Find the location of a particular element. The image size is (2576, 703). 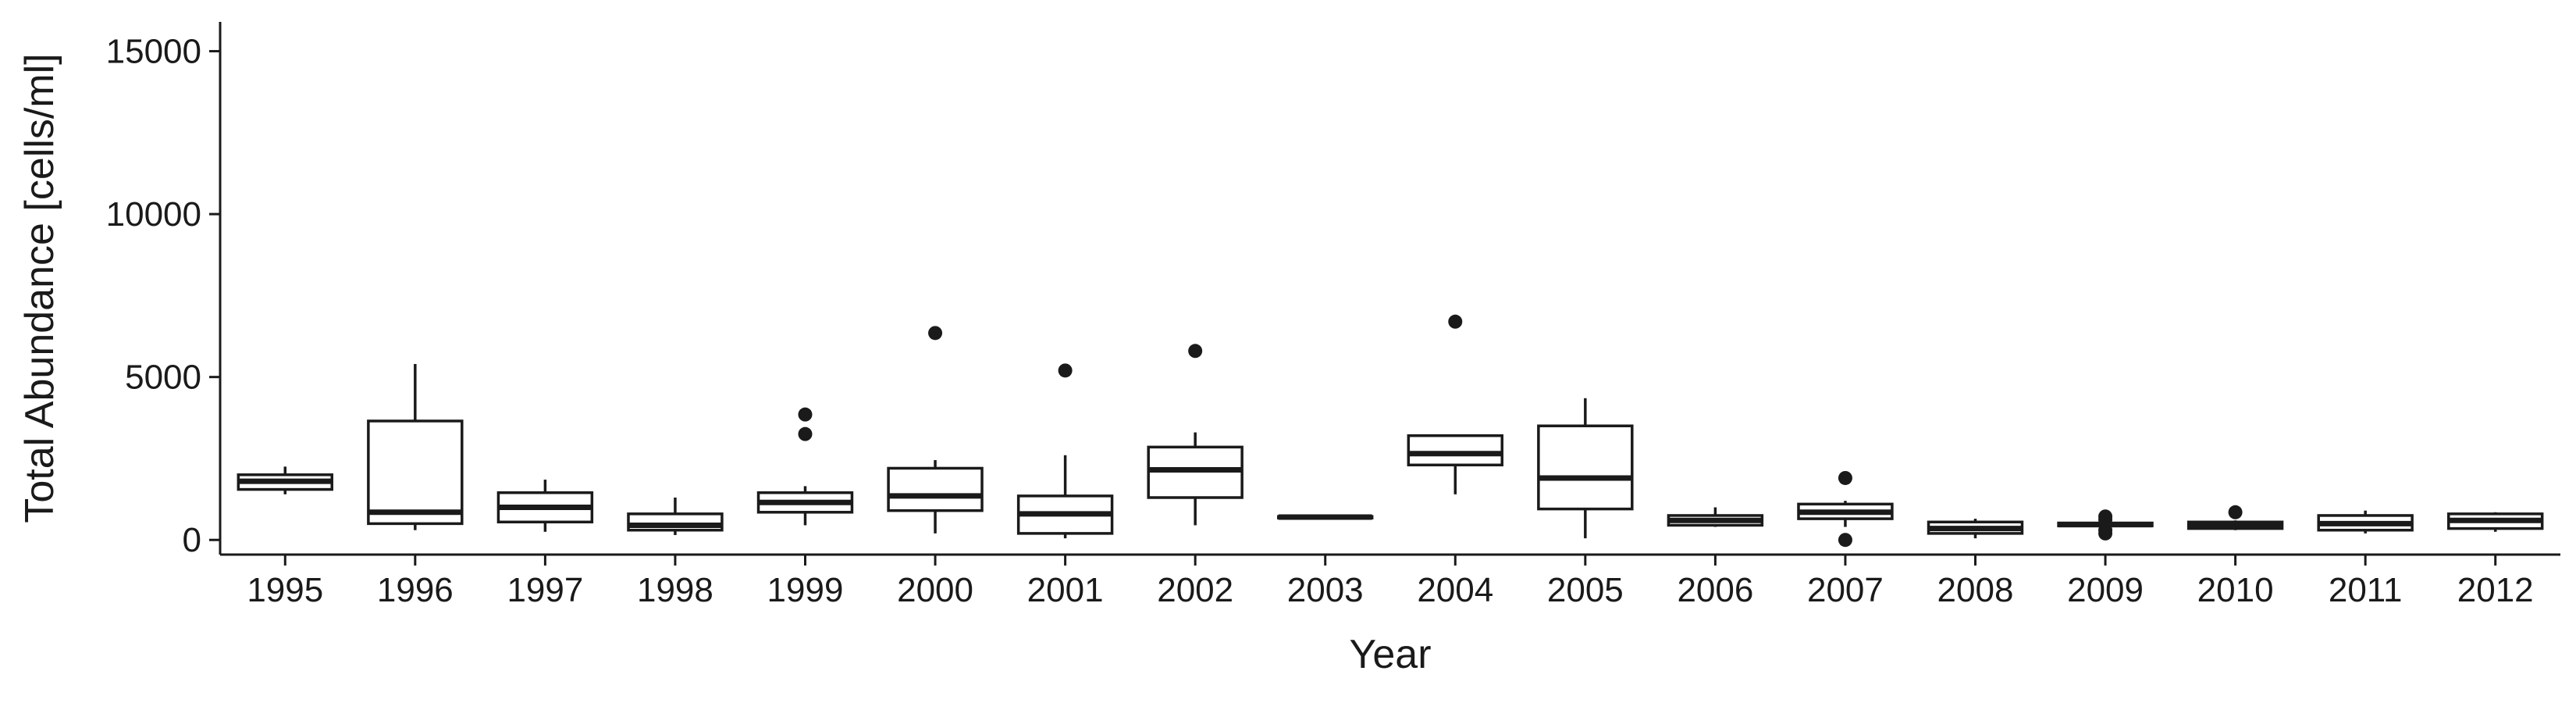

box-group-1996 is located at coordinates (415, 446).